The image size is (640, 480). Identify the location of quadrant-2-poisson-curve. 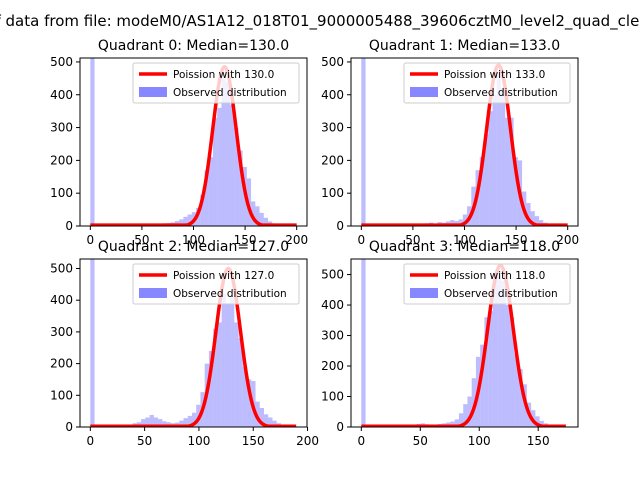
(193, 346).